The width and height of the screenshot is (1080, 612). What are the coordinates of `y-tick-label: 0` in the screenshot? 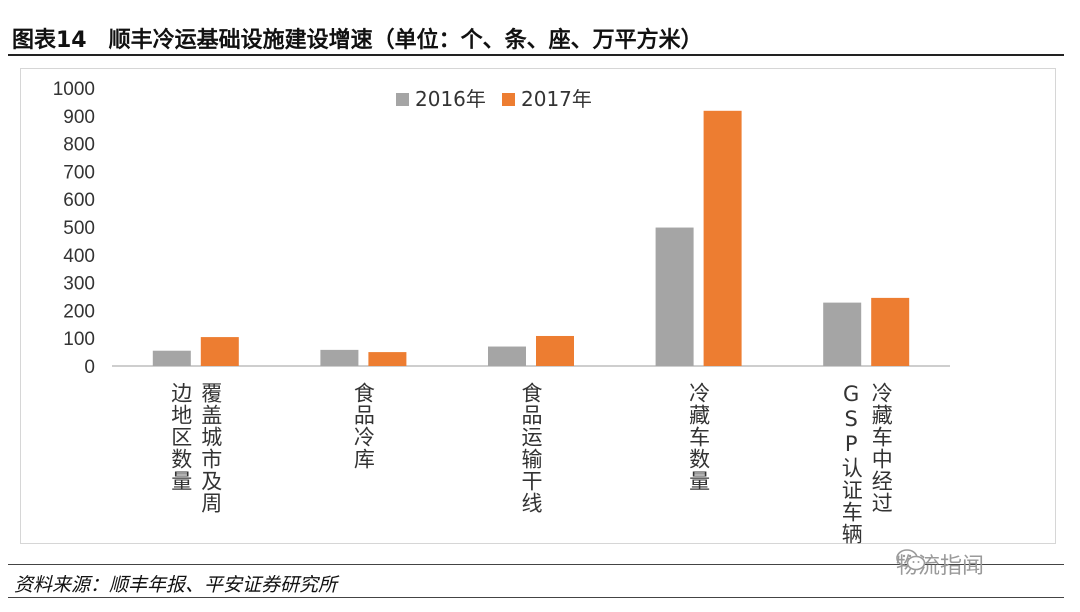 It's located at (89, 367).